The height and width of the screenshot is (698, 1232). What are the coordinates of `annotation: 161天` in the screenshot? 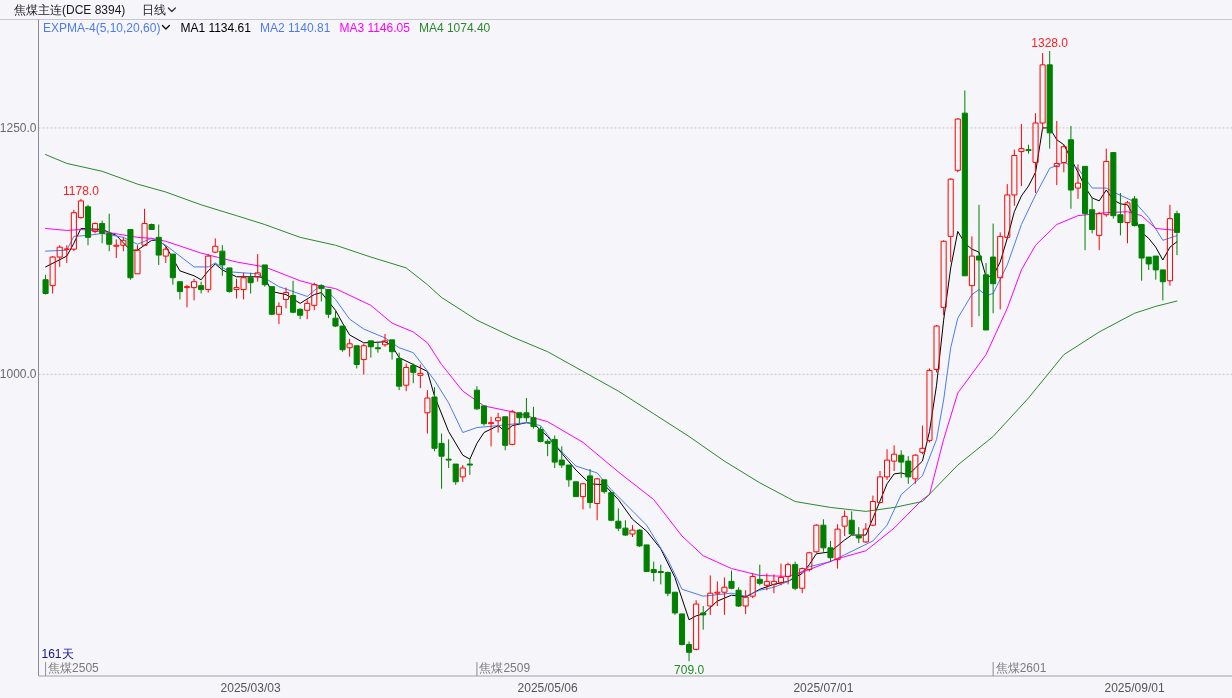 It's located at (57, 654).